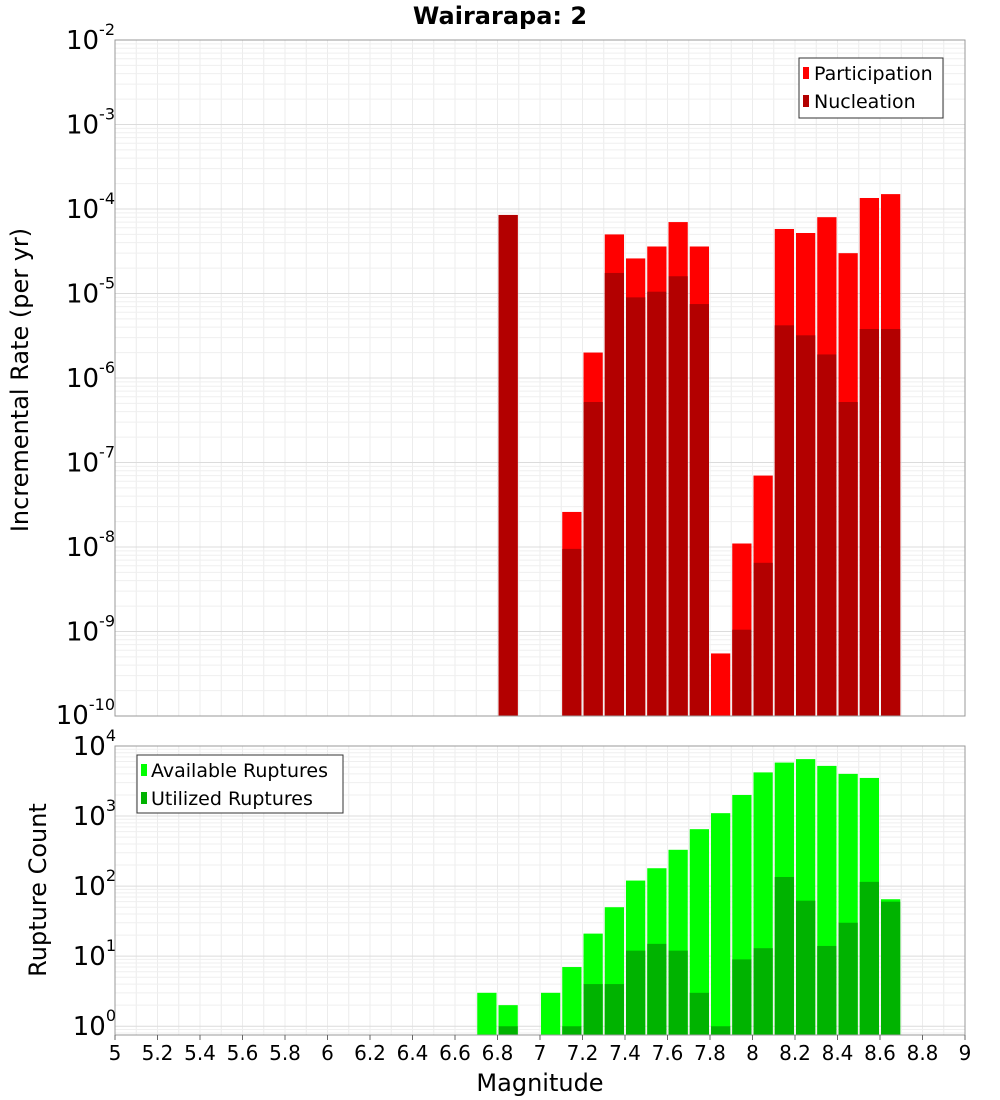 This screenshot has height=1100, width=1000. I want to click on top-y-tick-label: 10⁻⁶, so click(90, 376).